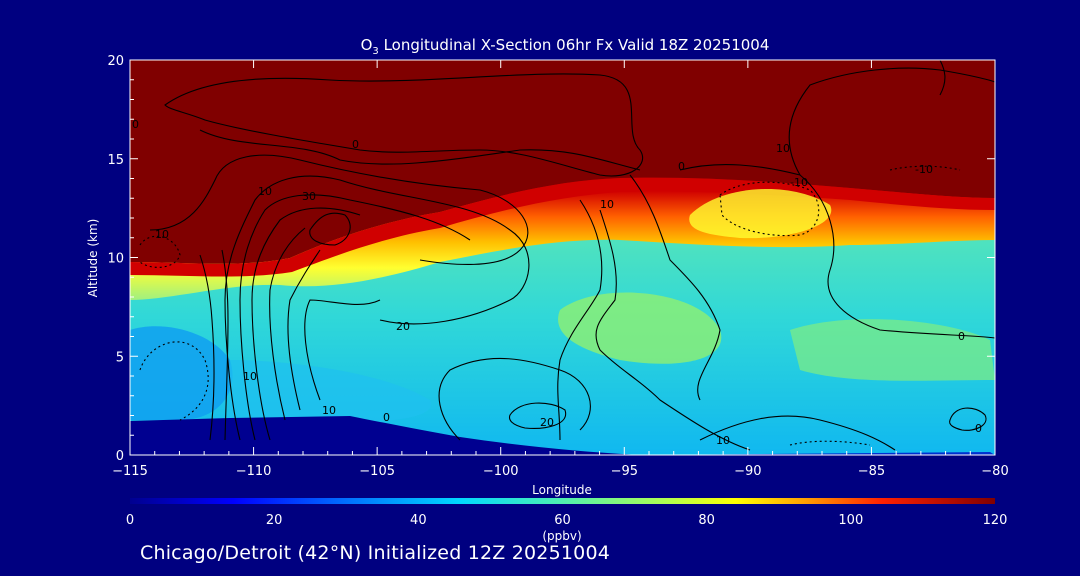  I want to click on colorbar-tick-label: 80, so click(706, 520).